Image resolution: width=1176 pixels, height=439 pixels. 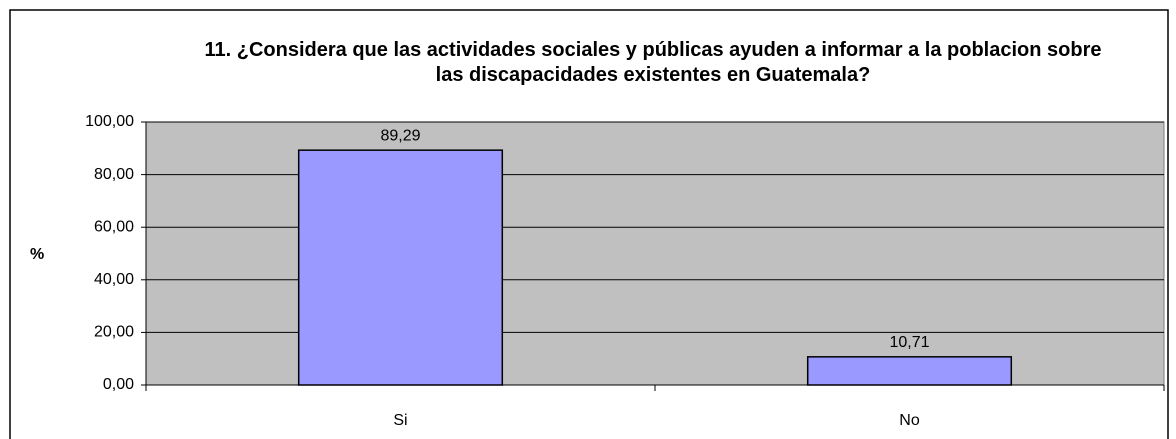 I want to click on y-tick-label: 40,00, so click(x=114, y=279).